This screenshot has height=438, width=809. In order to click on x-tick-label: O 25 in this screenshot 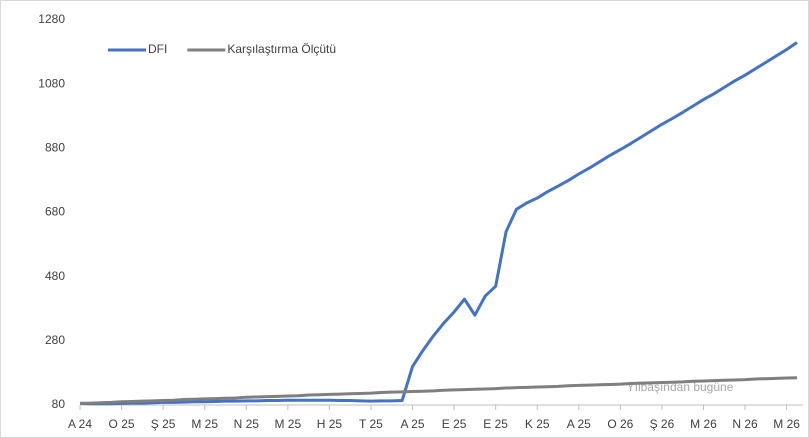, I will do `click(122, 424)`.